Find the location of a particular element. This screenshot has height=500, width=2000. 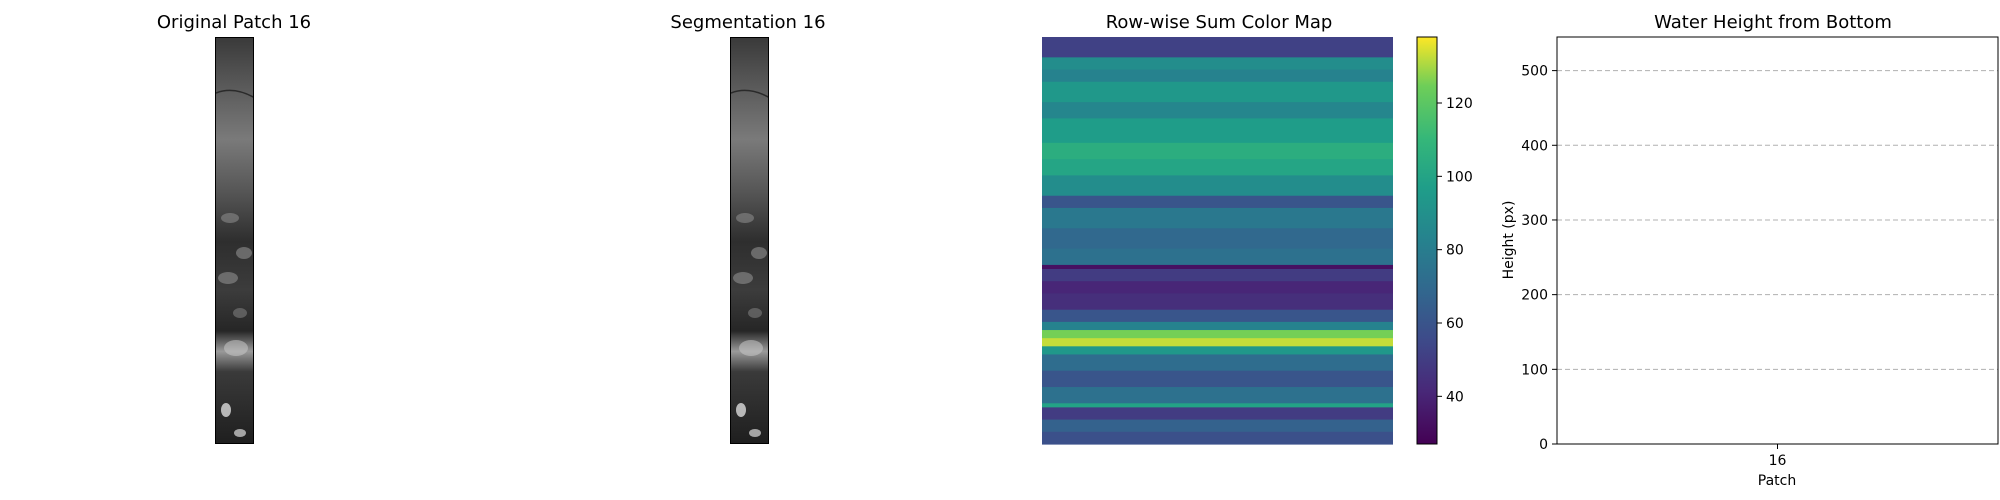

y-axis-label: Height (px) is located at coordinates (1509, 240).